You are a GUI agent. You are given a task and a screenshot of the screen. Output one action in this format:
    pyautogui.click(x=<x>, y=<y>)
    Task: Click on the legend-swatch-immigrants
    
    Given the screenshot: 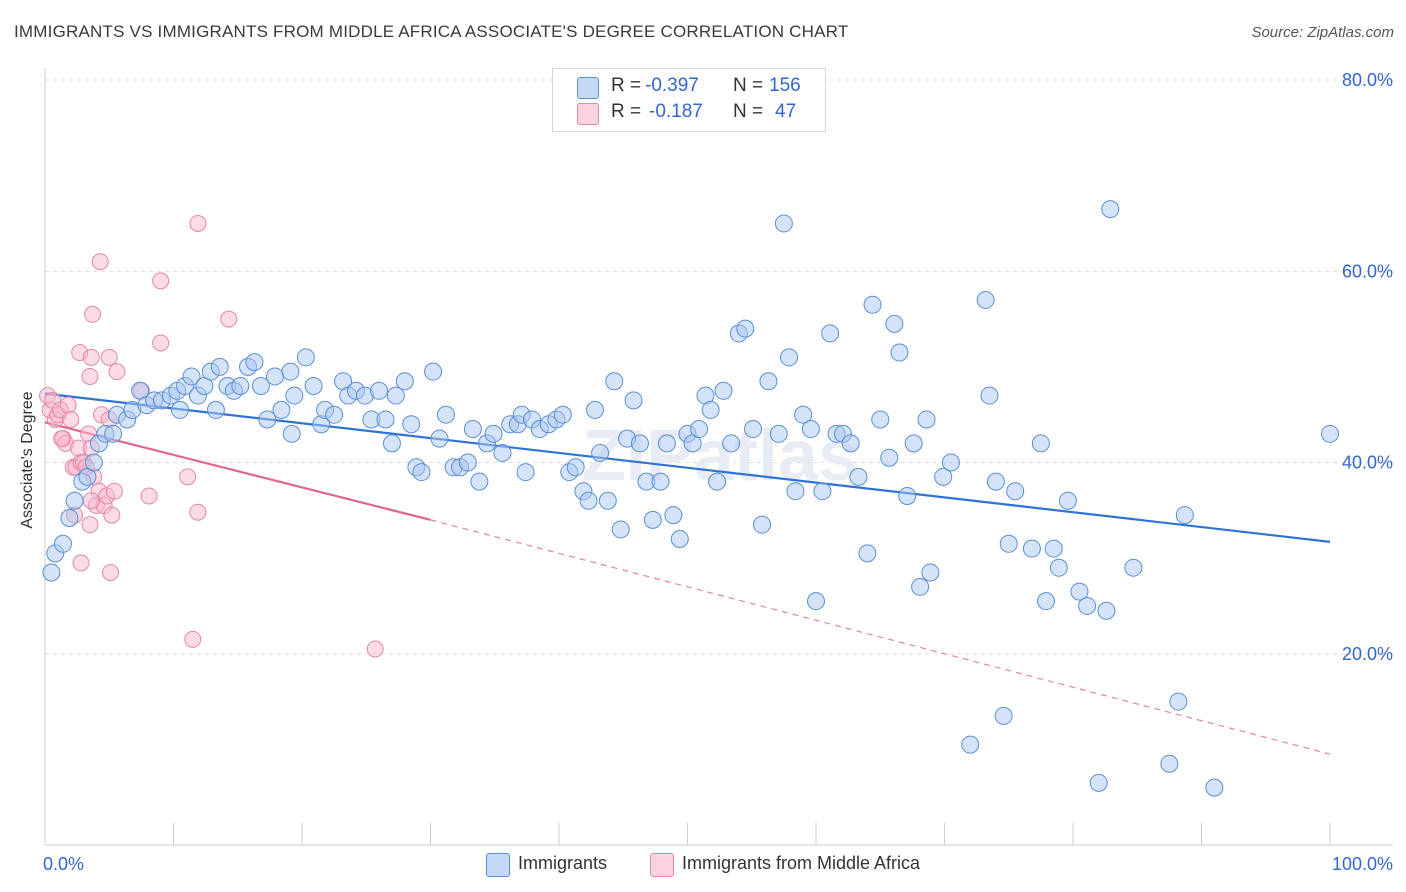 What is the action you would take?
    pyautogui.click(x=588, y=88)
    